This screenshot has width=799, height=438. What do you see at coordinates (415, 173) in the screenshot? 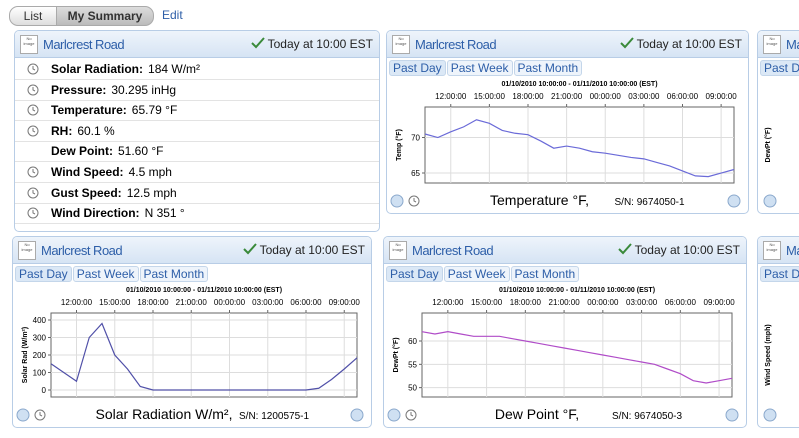
I see `y-tick-label: 65` at bounding box center [415, 173].